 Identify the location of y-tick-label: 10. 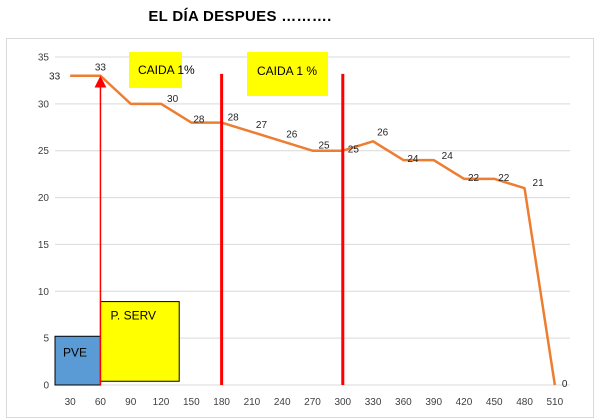
(44, 292).